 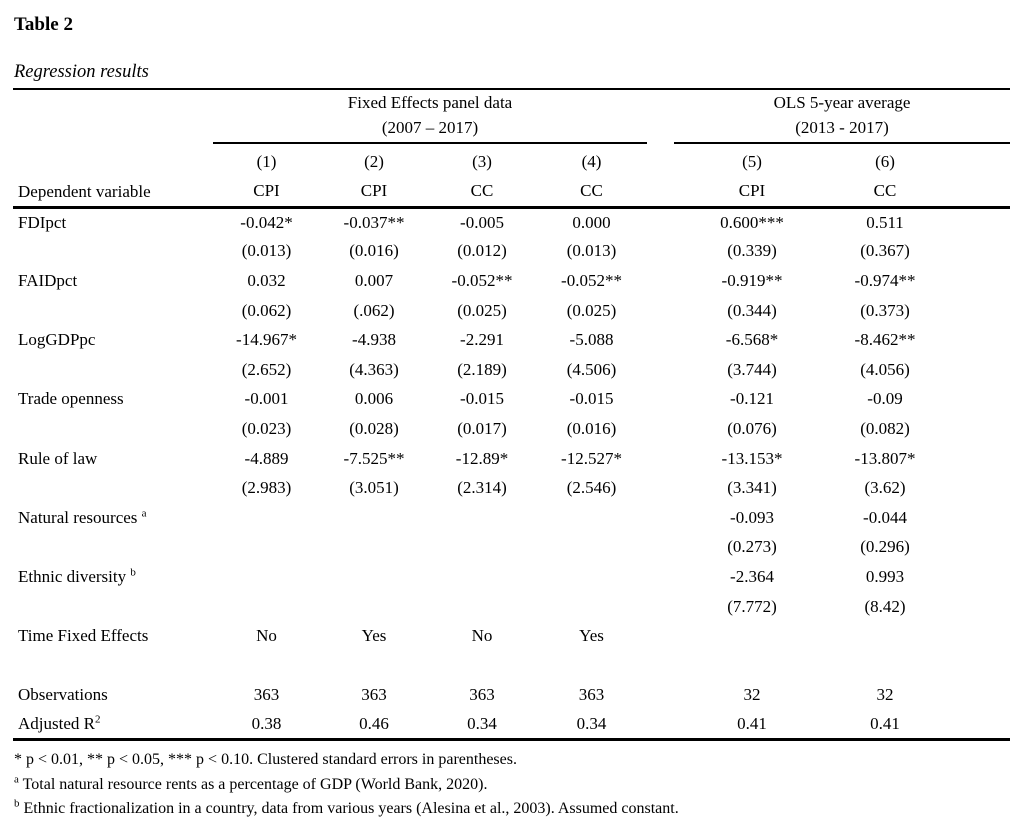 I want to click on coef-cell: -4.889, so click(x=266, y=458).